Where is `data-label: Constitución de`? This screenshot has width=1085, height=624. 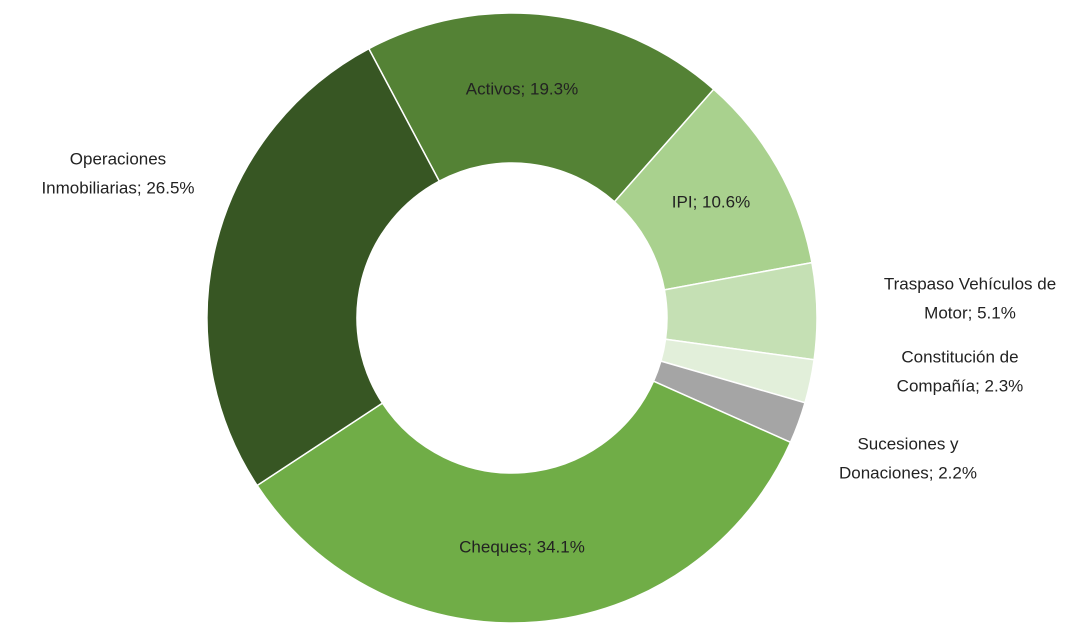 data-label: Constitución de is located at coordinates (959, 356).